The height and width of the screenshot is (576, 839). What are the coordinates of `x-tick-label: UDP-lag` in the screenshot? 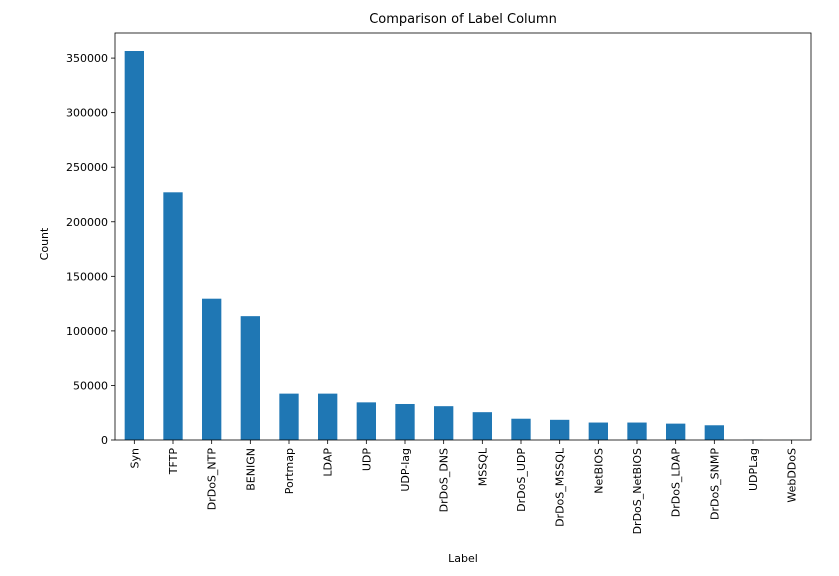 It's located at (405, 470).